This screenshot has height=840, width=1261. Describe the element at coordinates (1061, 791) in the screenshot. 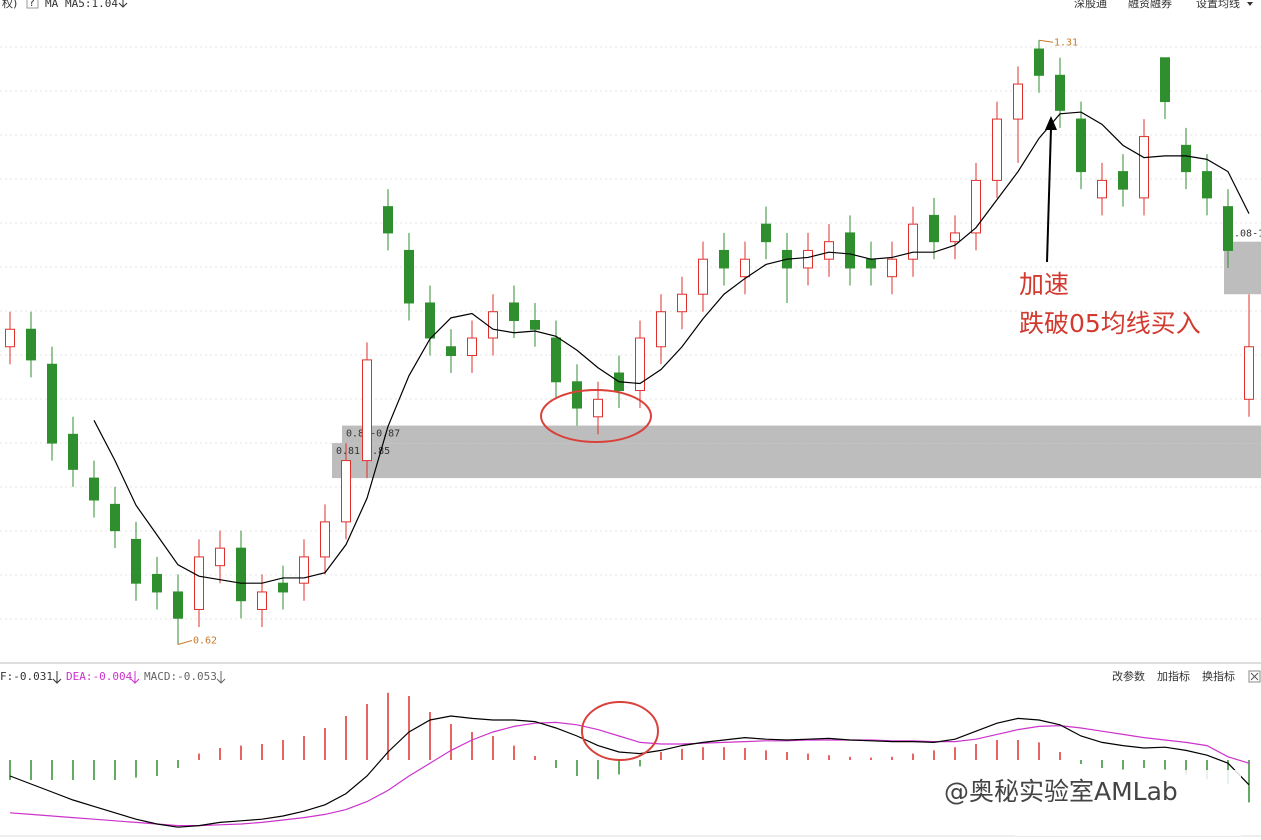

I see `watermark: @奥秘实验室AMLab` at that location.